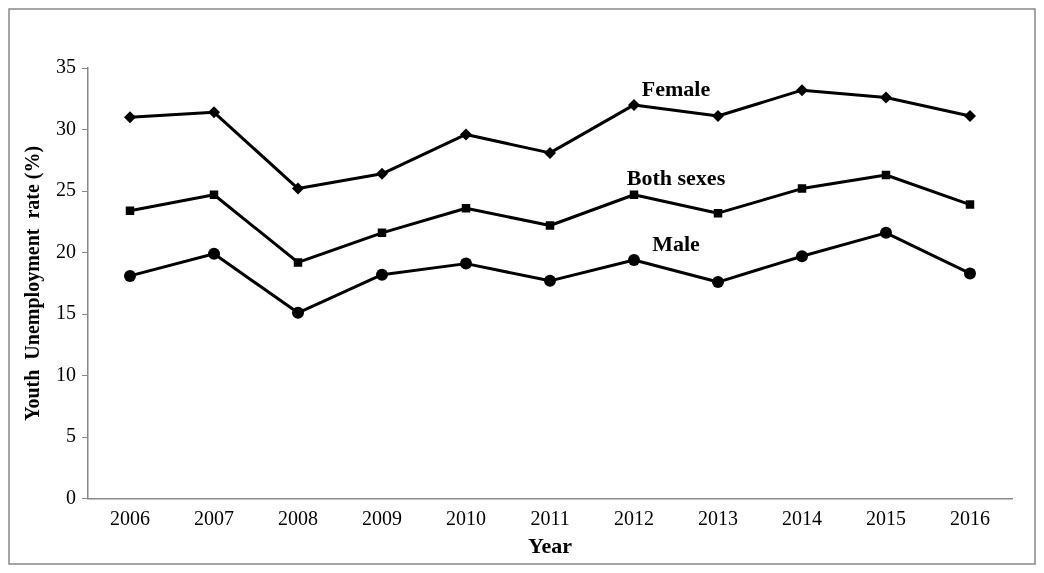  What do you see at coordinates (886, 517) in the screenshot?
I see `x-tick-label: 2015` at bounding box center [886, 517].